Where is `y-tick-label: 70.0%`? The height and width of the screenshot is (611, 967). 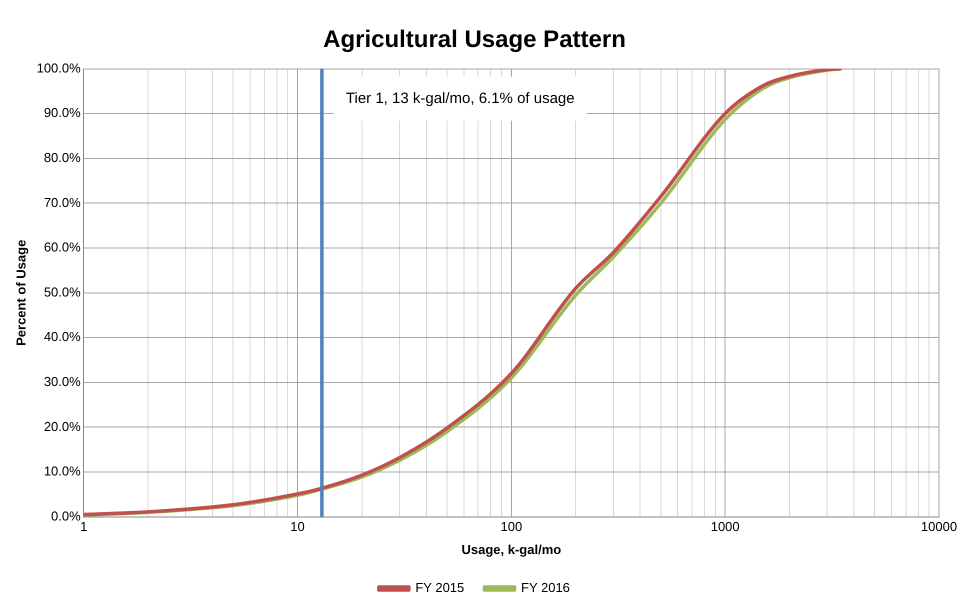 y-tick-label: 70.0% is located at coordinates (63, 202).